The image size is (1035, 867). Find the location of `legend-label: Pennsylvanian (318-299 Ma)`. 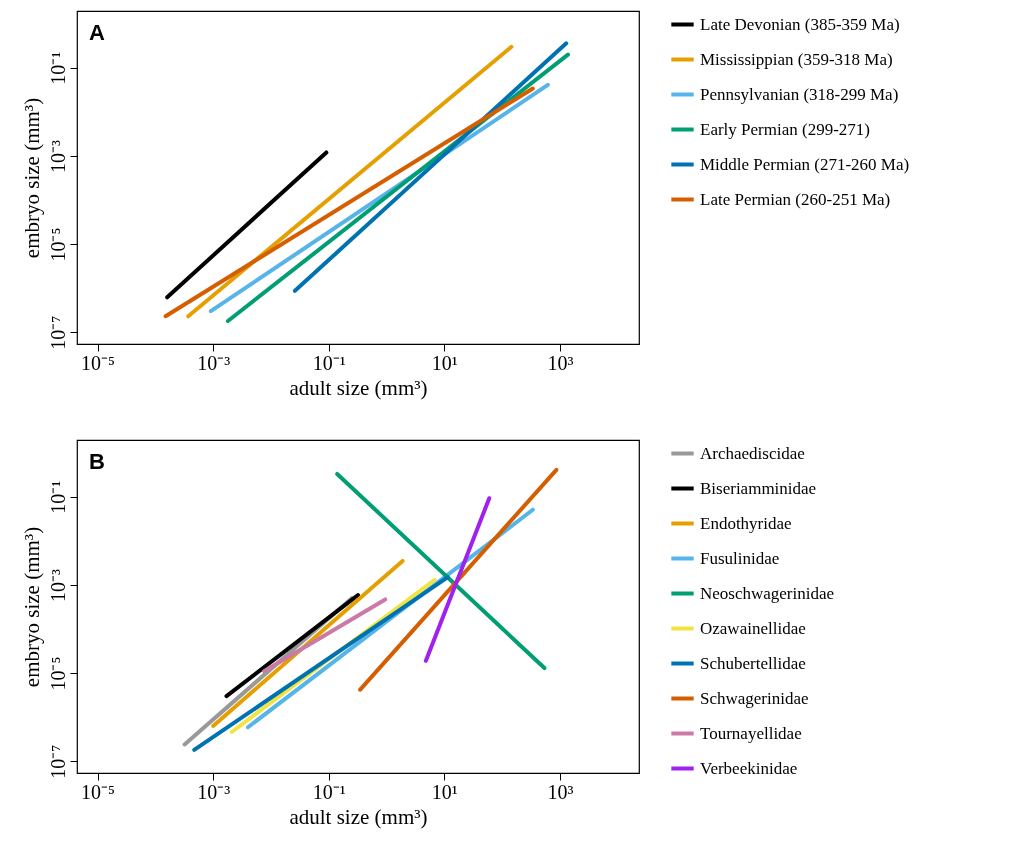

legend-label: Pennsylvanian (318-299 Ma) is located at coordinates (799, 94).